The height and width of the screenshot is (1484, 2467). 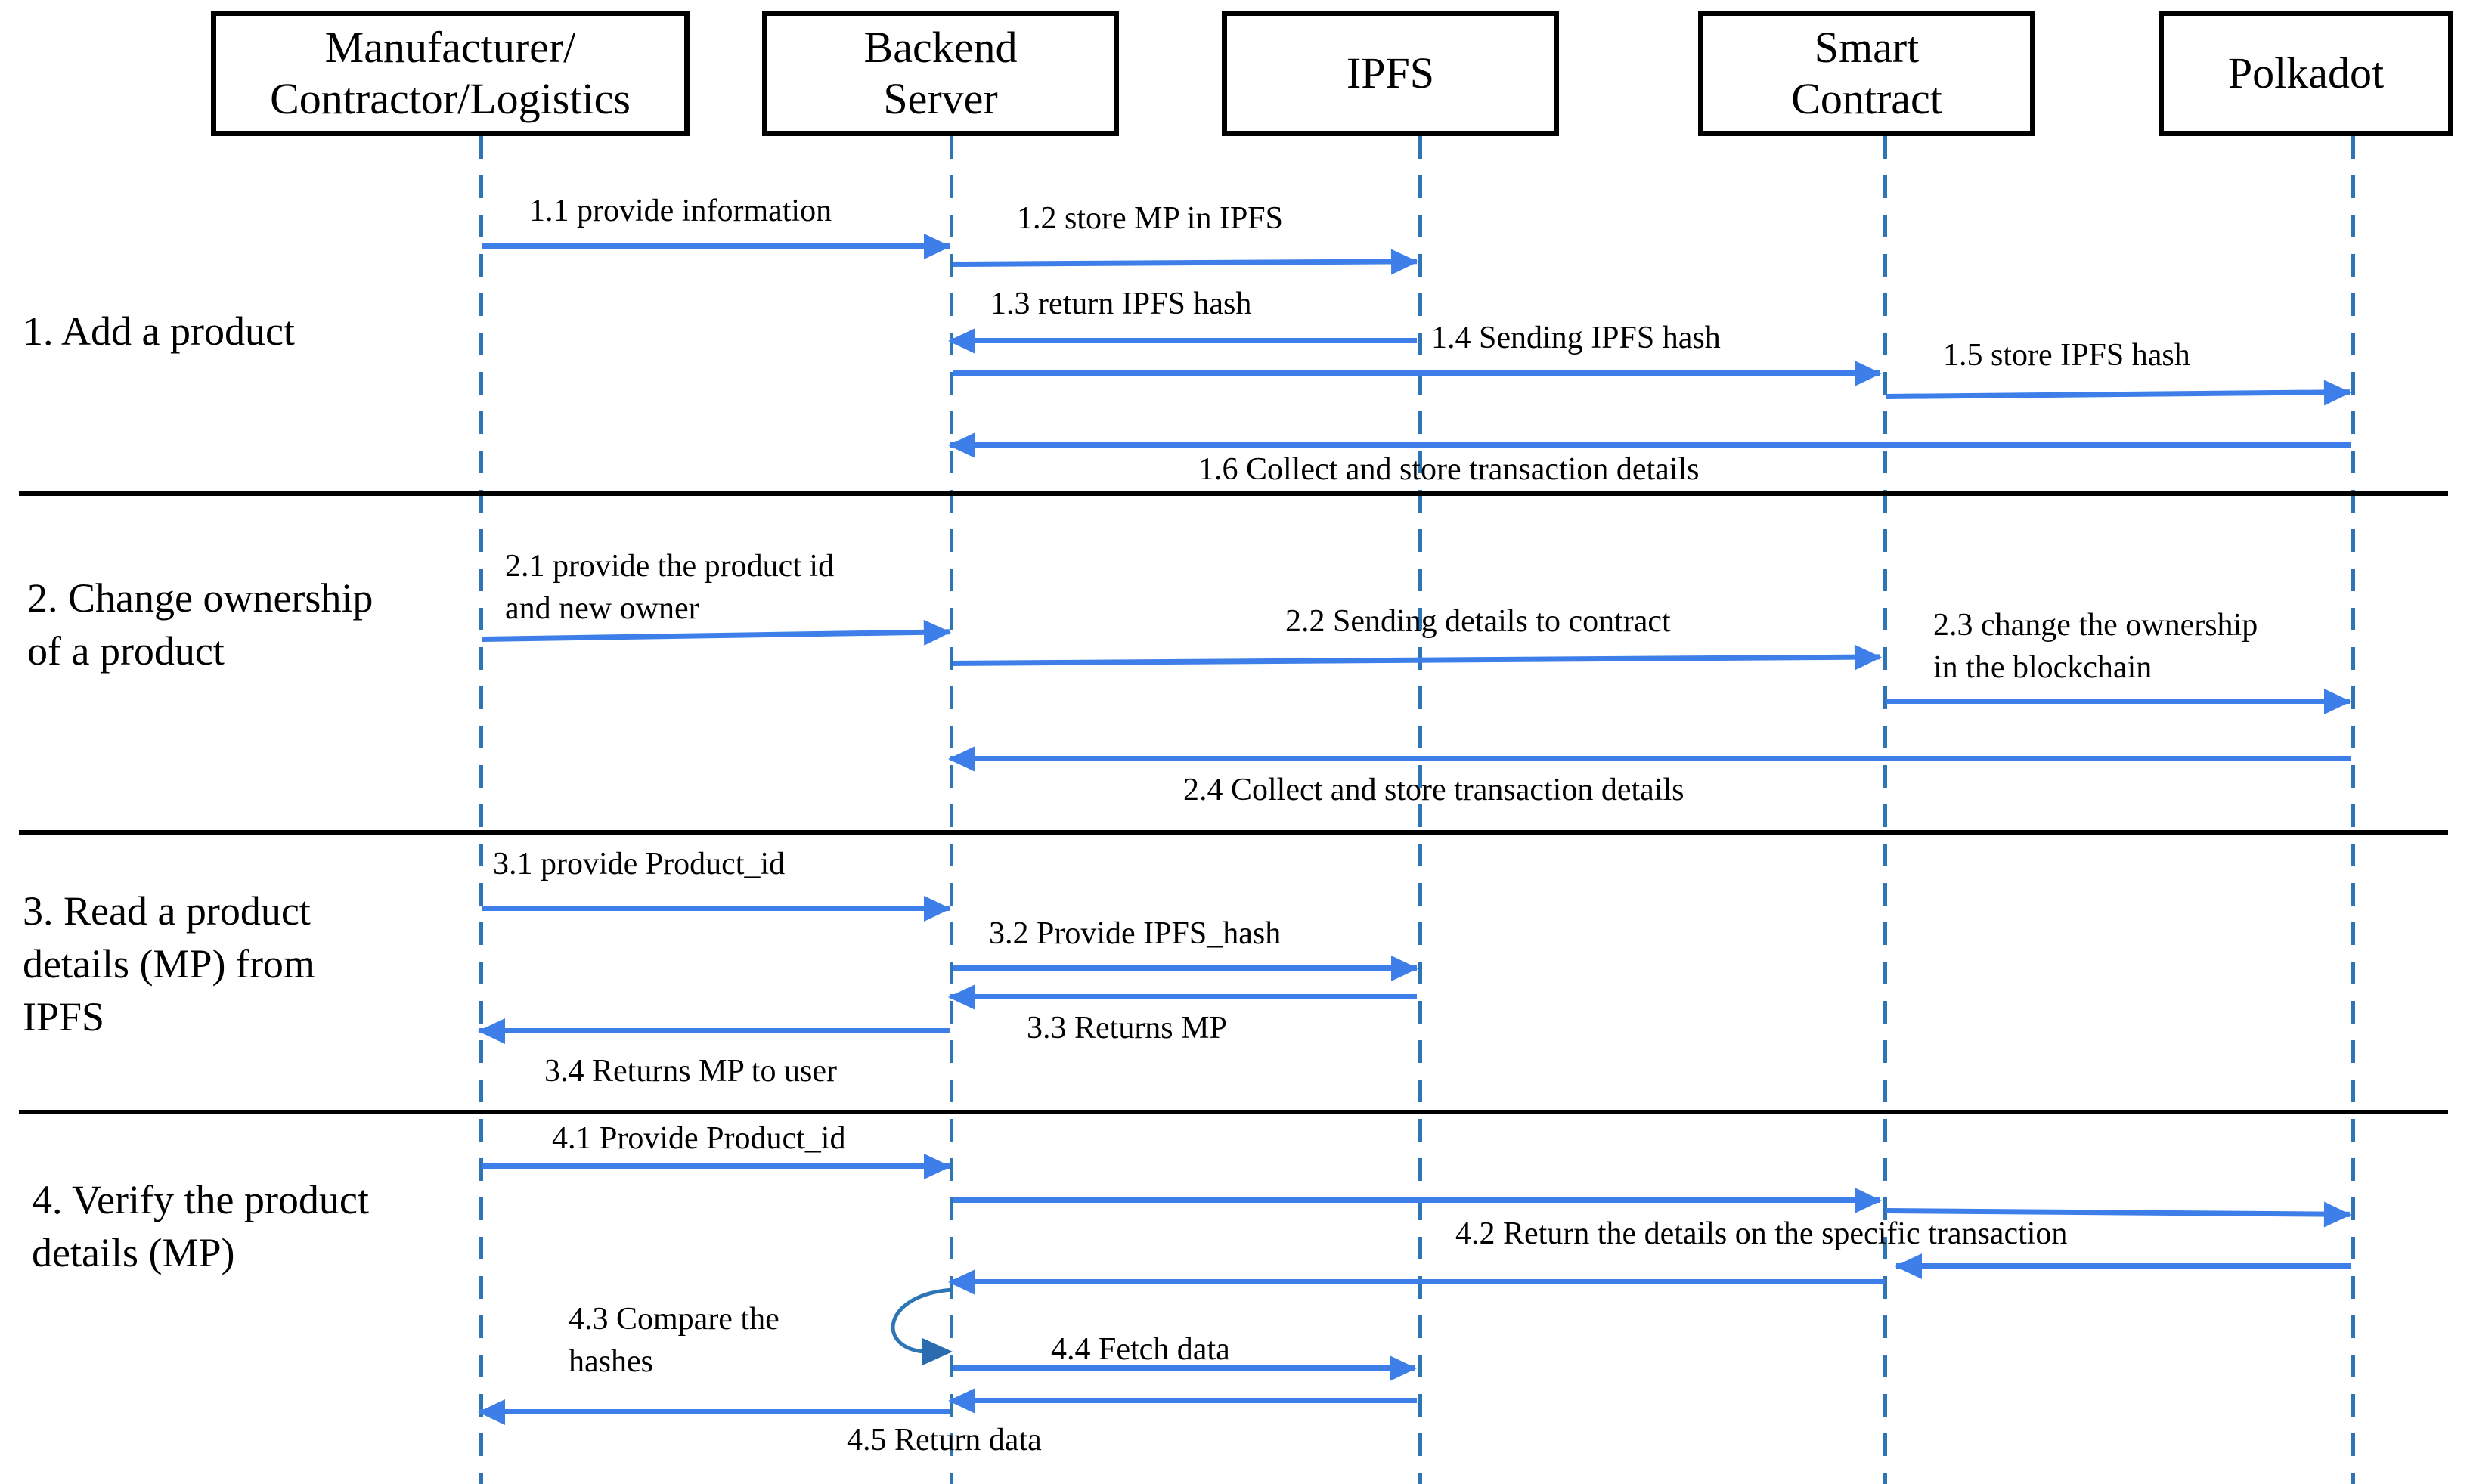 I want to click on actor-label: IPFS, so click(x=1390, y=73).